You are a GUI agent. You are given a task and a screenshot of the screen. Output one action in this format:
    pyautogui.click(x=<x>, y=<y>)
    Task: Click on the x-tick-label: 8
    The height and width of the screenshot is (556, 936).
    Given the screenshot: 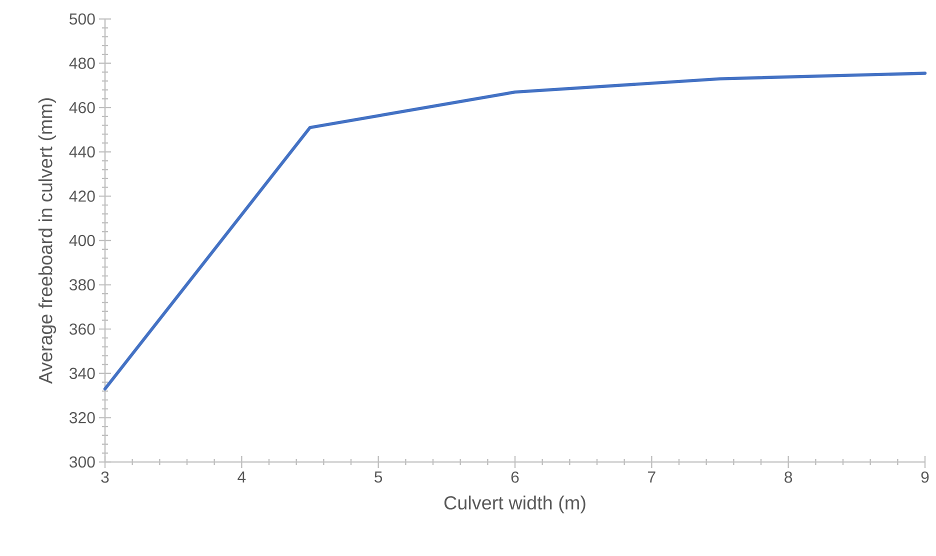 What is the action you would take?
    pyautogui.click(x=788, y=477)
    